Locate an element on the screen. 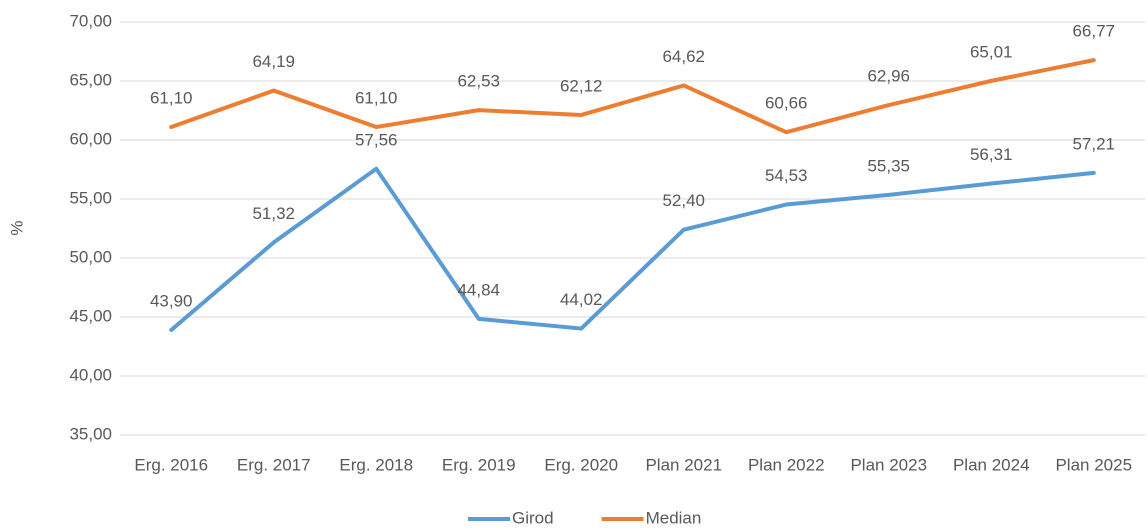 This screenshot has height=530, width=1148. legend-label: Girod is located at coordinates (533, 517).